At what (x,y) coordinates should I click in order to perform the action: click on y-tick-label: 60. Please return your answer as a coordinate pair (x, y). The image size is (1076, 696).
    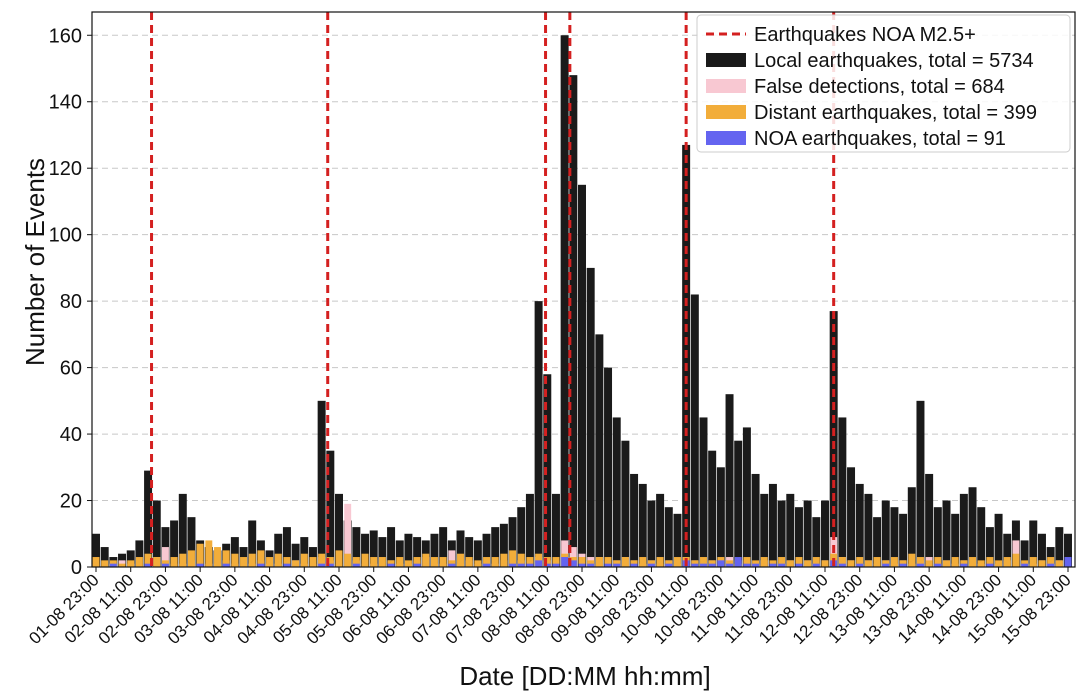
    Looking at the image, I should click on (71, 369).